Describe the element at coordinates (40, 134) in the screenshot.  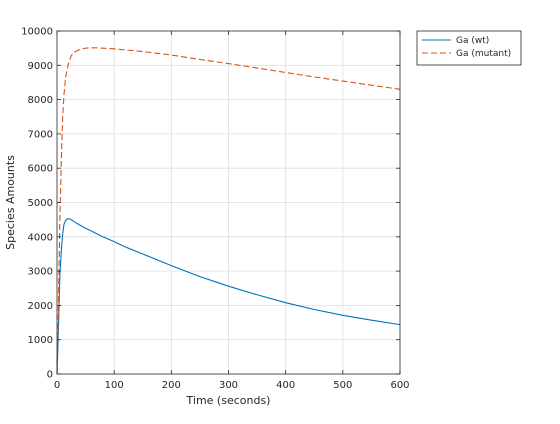
I see `y-tick-label: 7000` at that location.